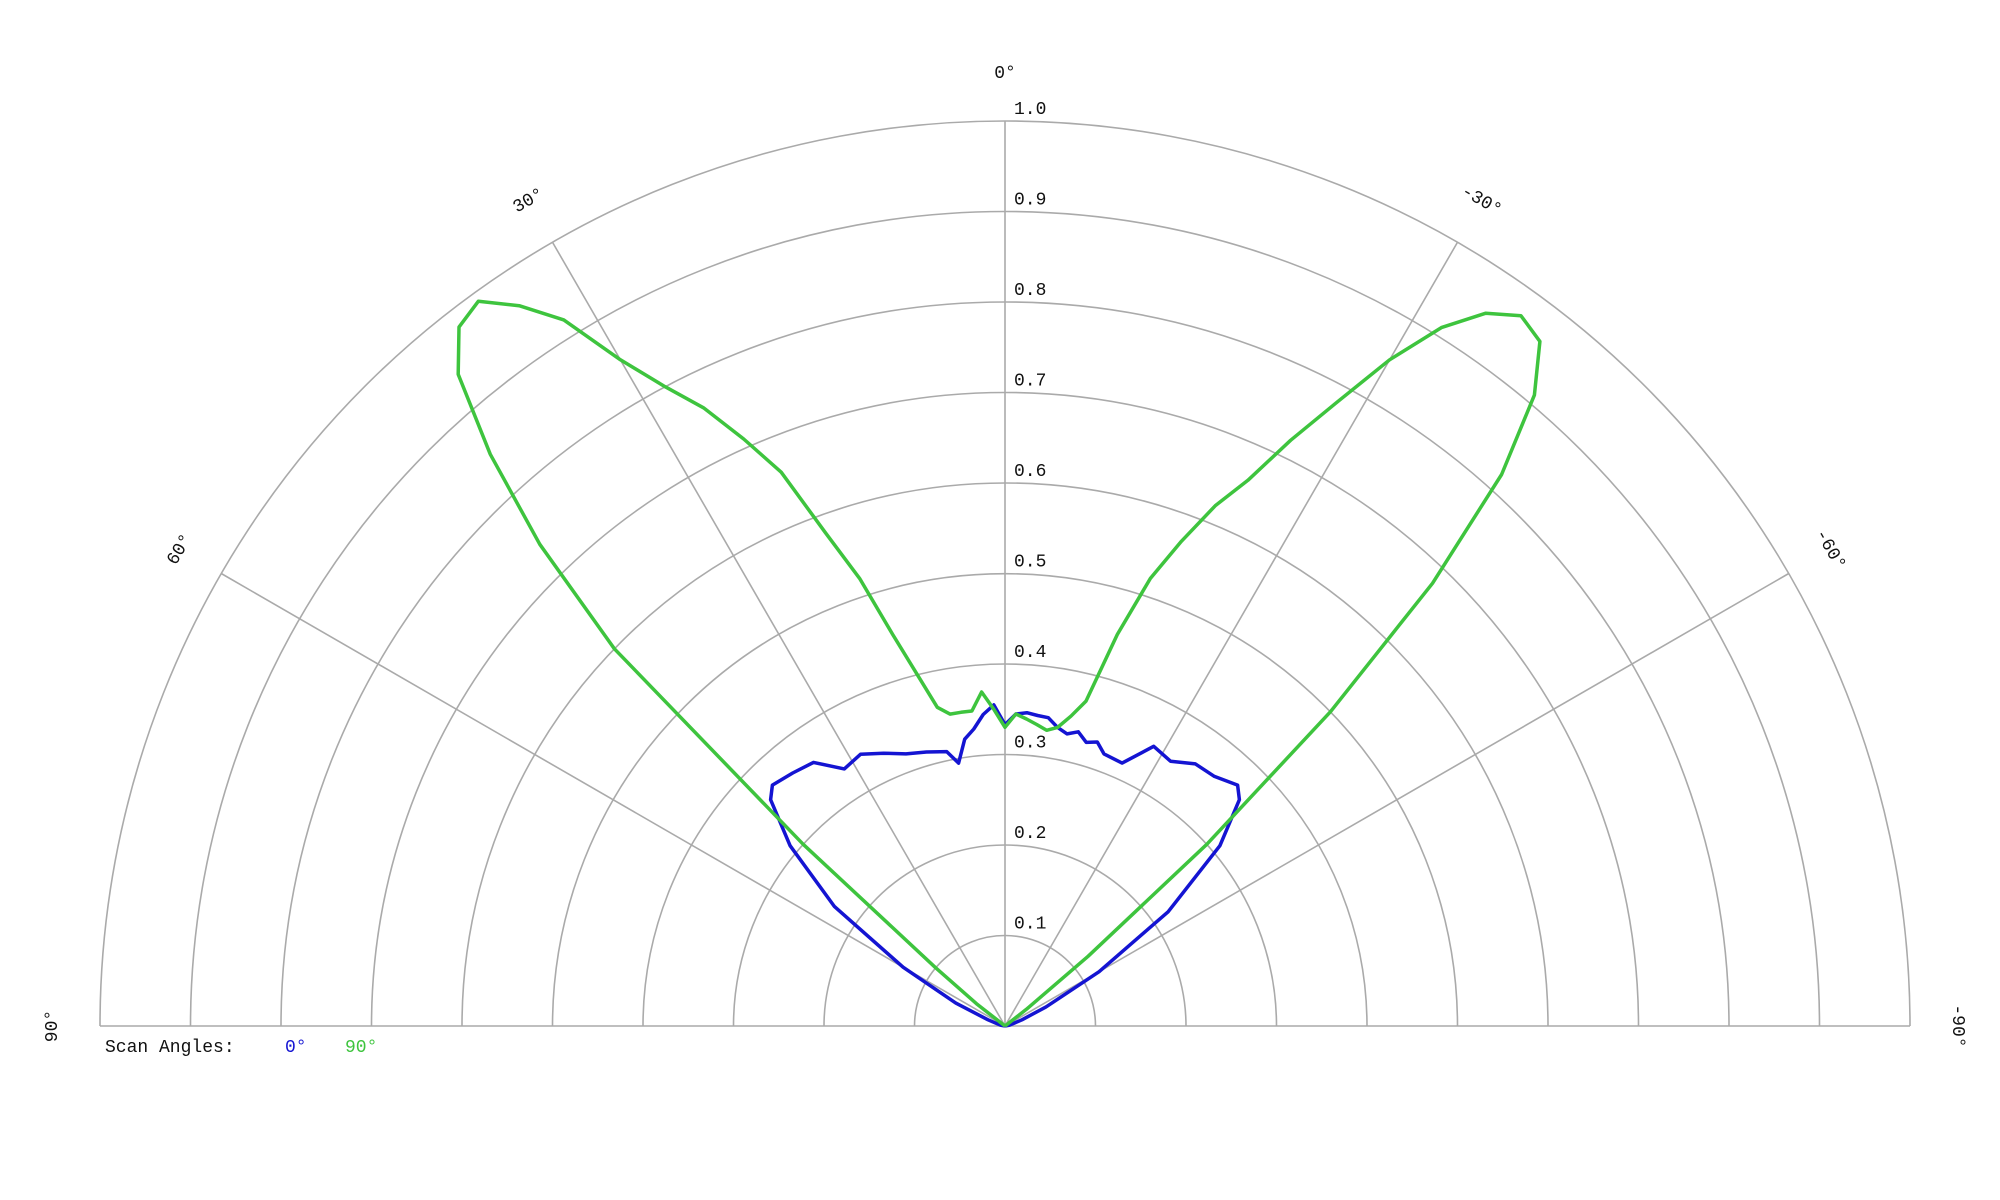  Describe the element at coordinates (1030, 110) in the screenshot. I see `r-tick-label: 1.0` at that location.